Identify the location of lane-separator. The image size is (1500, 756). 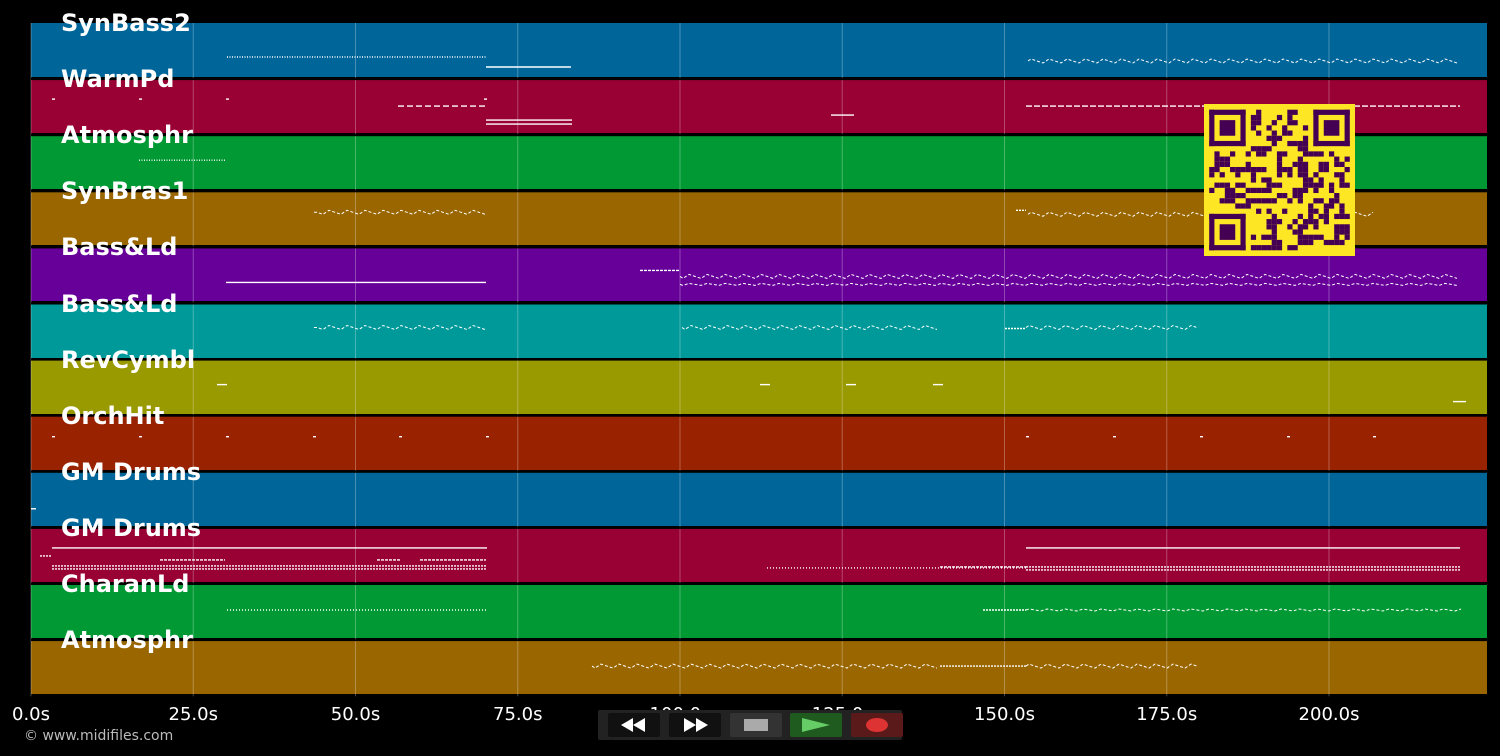
(759, 359).